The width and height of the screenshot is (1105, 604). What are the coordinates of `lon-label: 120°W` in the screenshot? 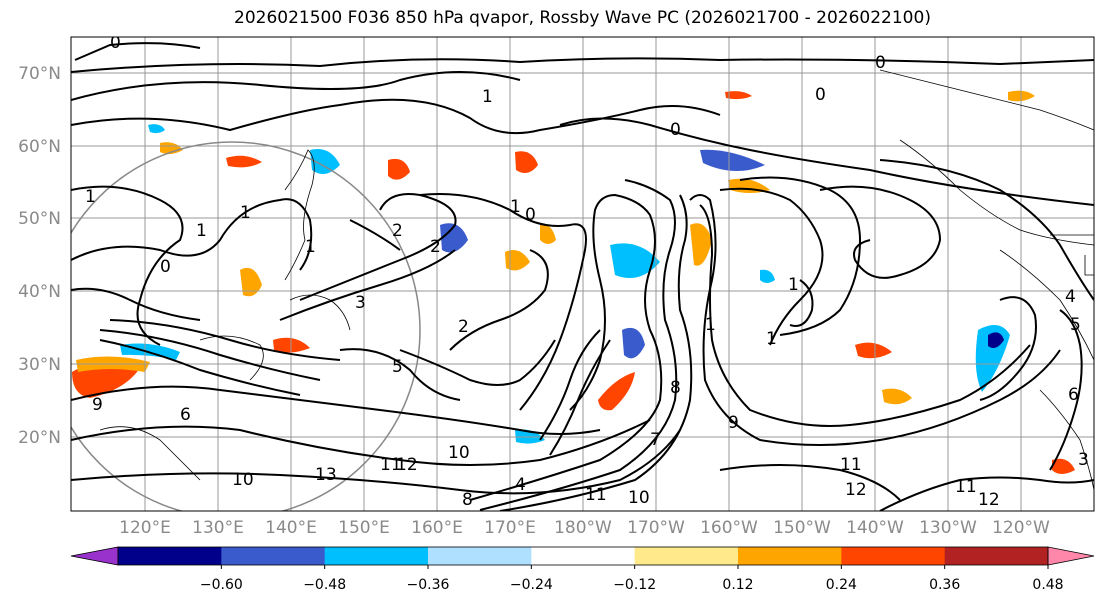 It's located at (1021, 528).